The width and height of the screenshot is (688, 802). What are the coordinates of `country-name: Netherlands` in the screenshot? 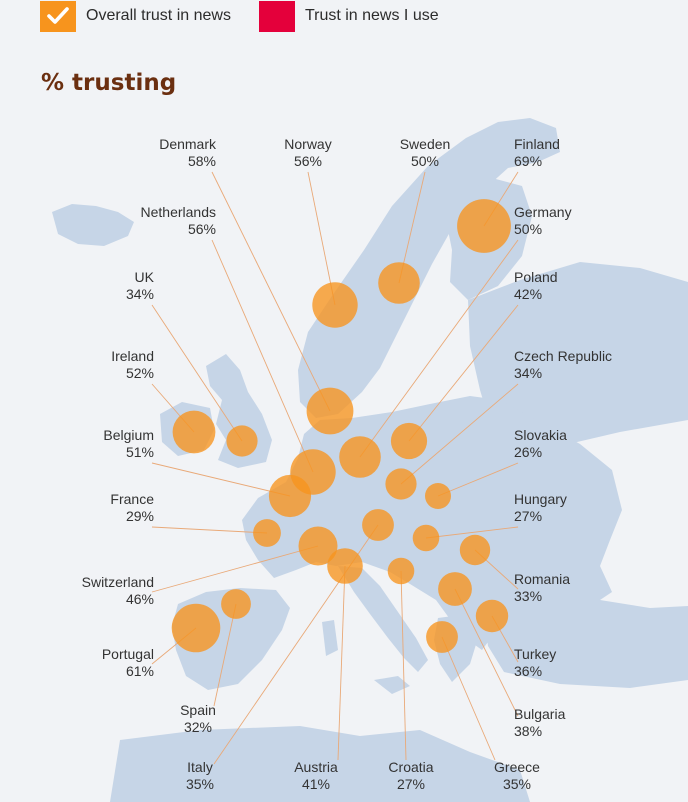 It's located at (178, 212).